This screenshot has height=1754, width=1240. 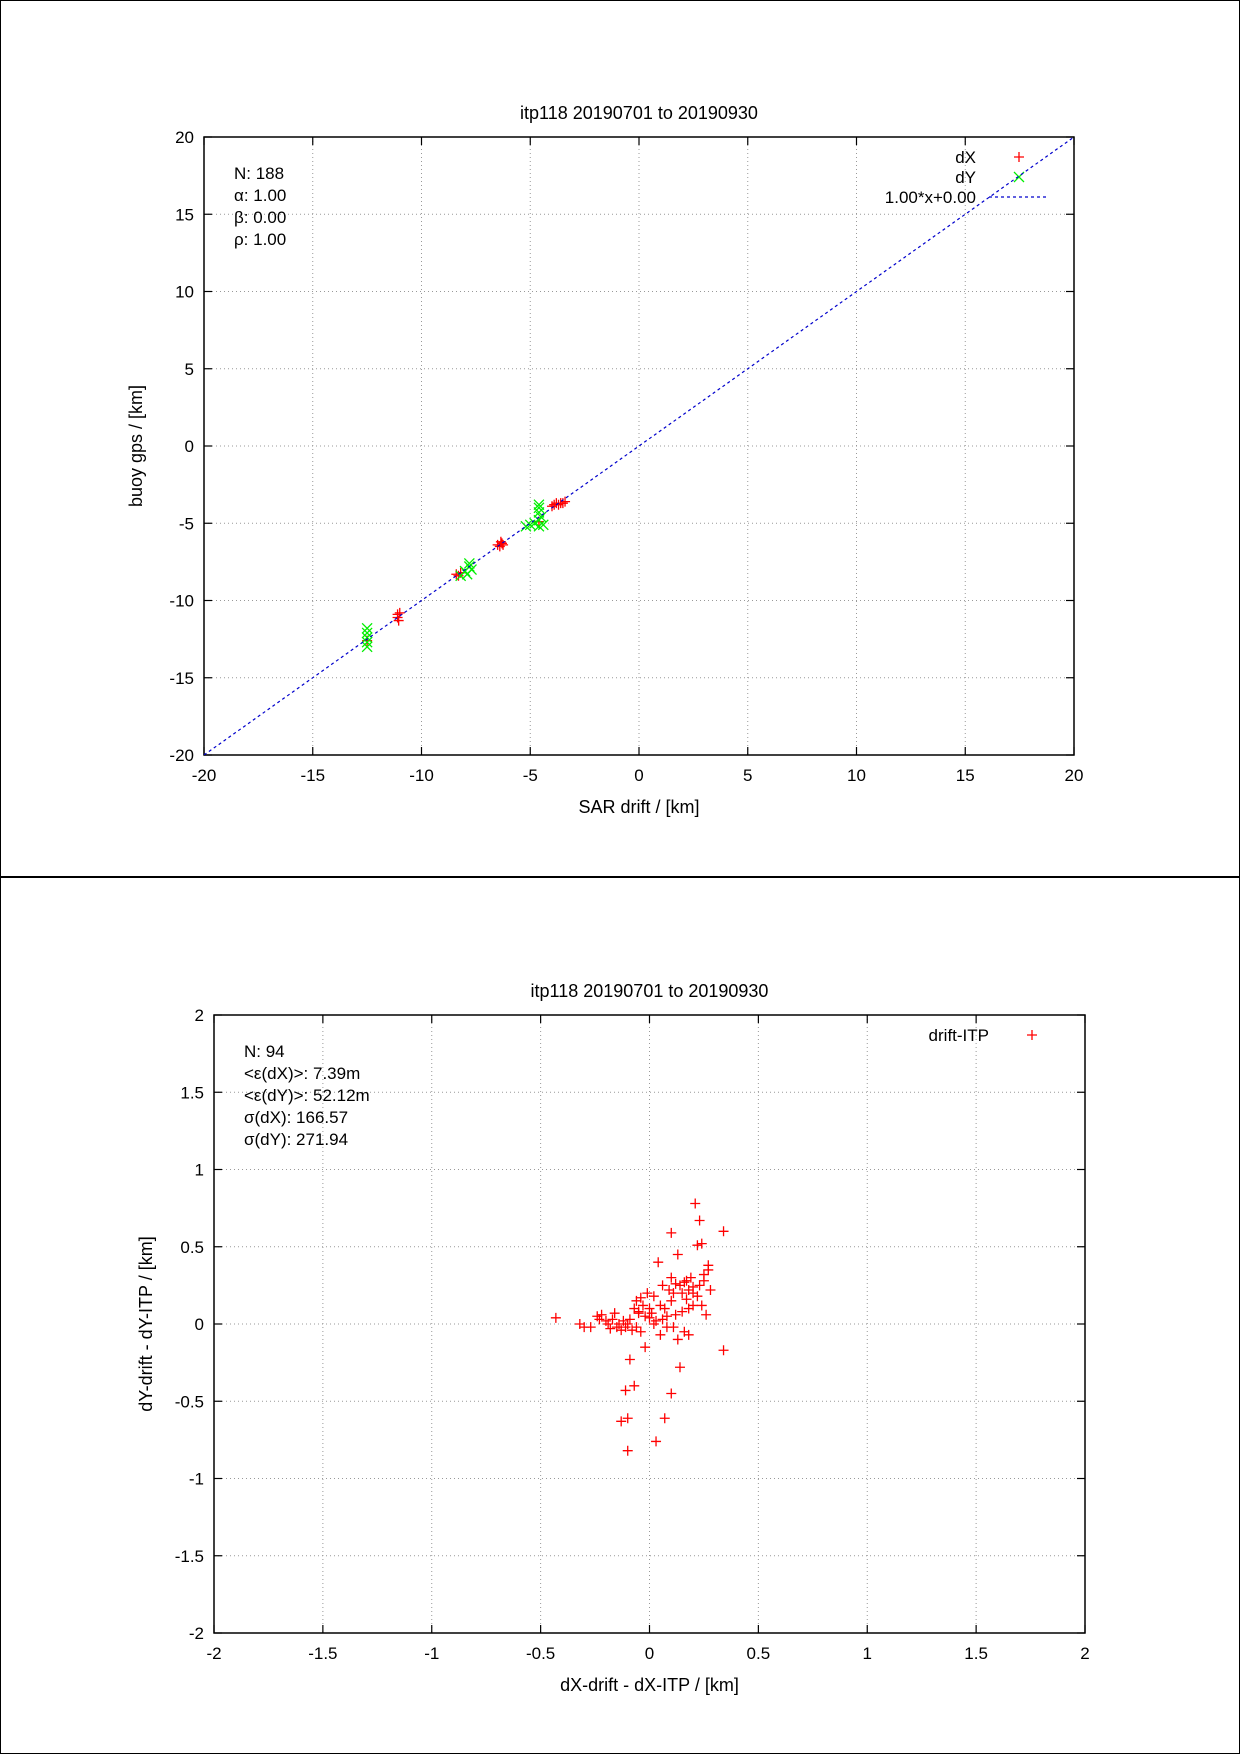 I want to click on y-tick-label: 5, so click(x=189, y=369).